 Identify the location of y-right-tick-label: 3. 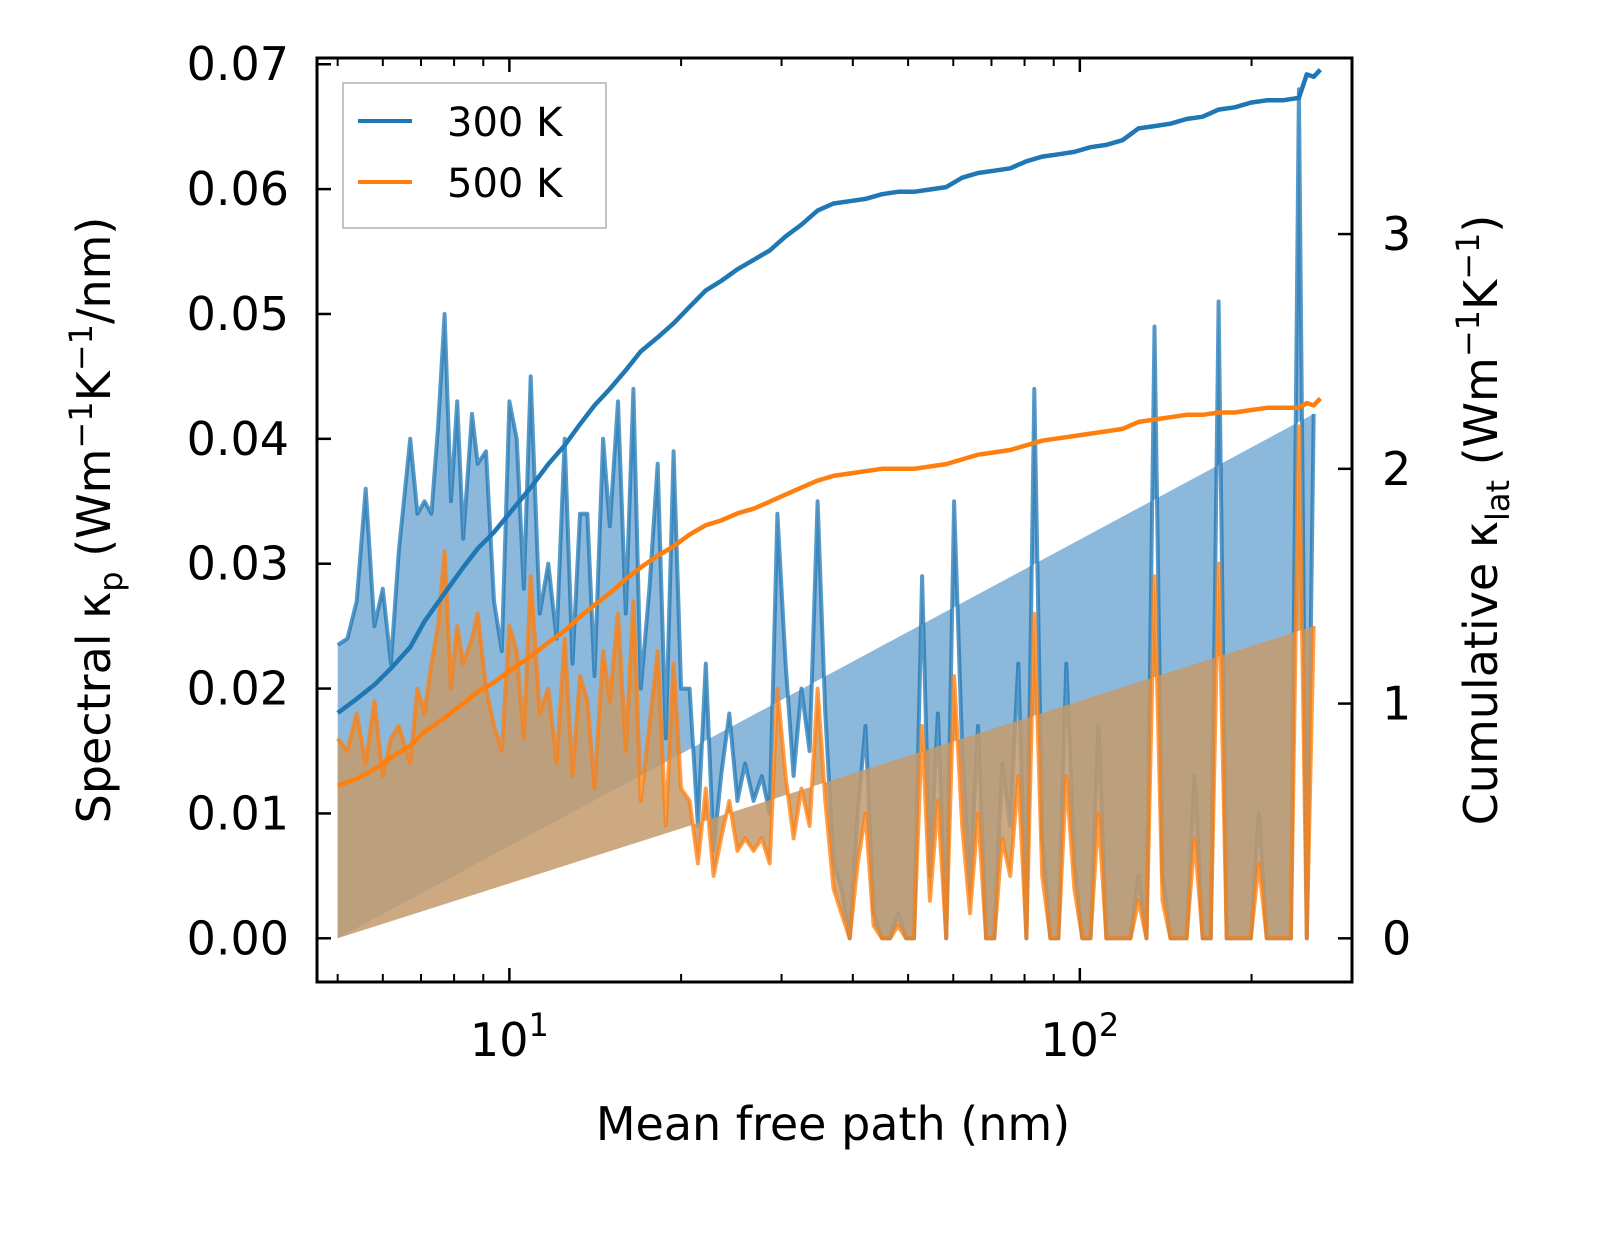
(1396, 234).